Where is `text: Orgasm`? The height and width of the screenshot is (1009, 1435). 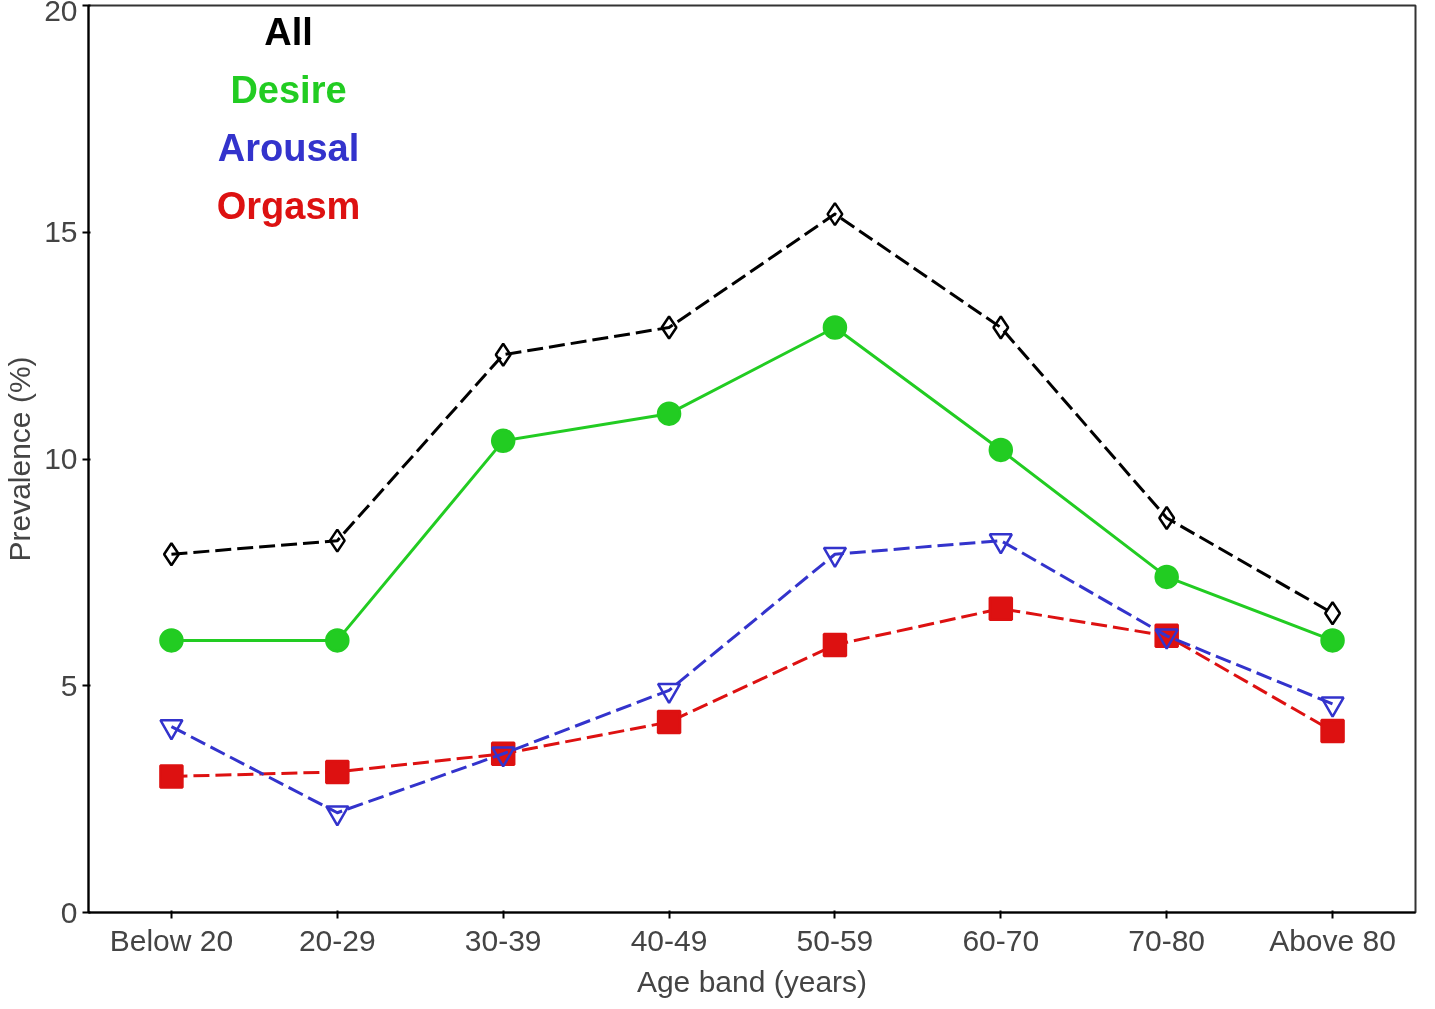
text: Orgasm is located at coordinates (288, 205).